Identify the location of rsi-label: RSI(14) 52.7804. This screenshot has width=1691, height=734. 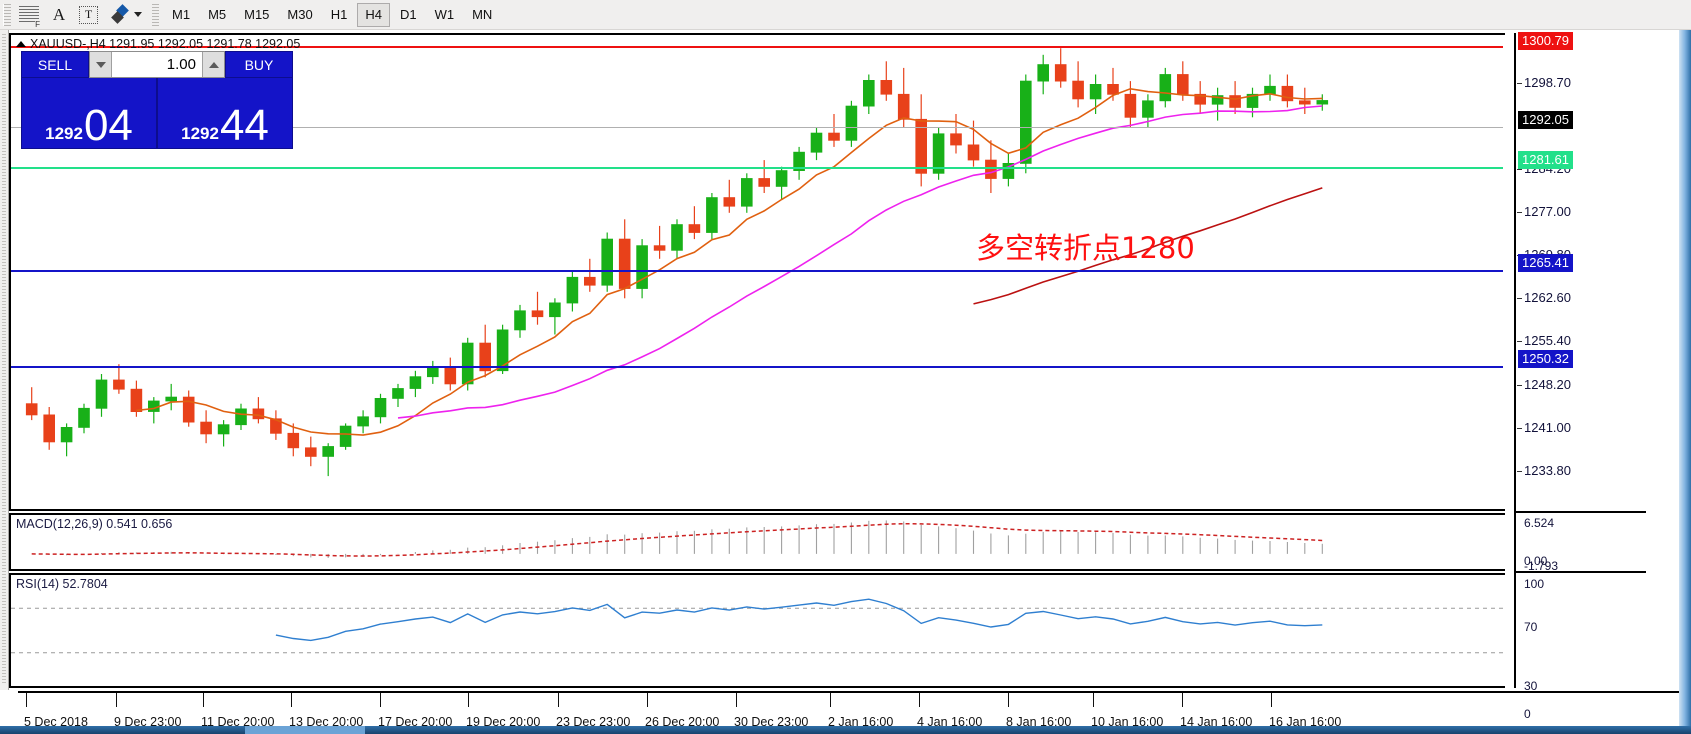
(62, 584).